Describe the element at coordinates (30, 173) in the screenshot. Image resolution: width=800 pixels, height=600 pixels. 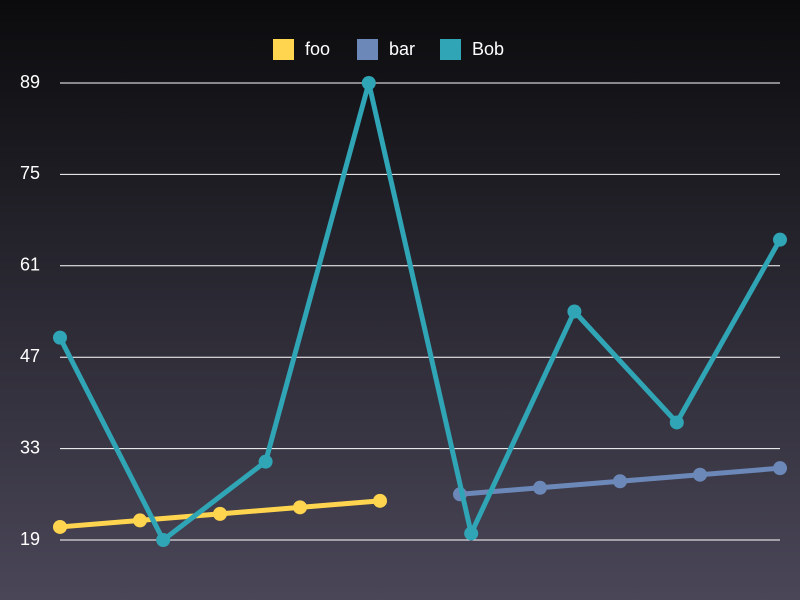
I see `y-tick-label: 75` at that location.